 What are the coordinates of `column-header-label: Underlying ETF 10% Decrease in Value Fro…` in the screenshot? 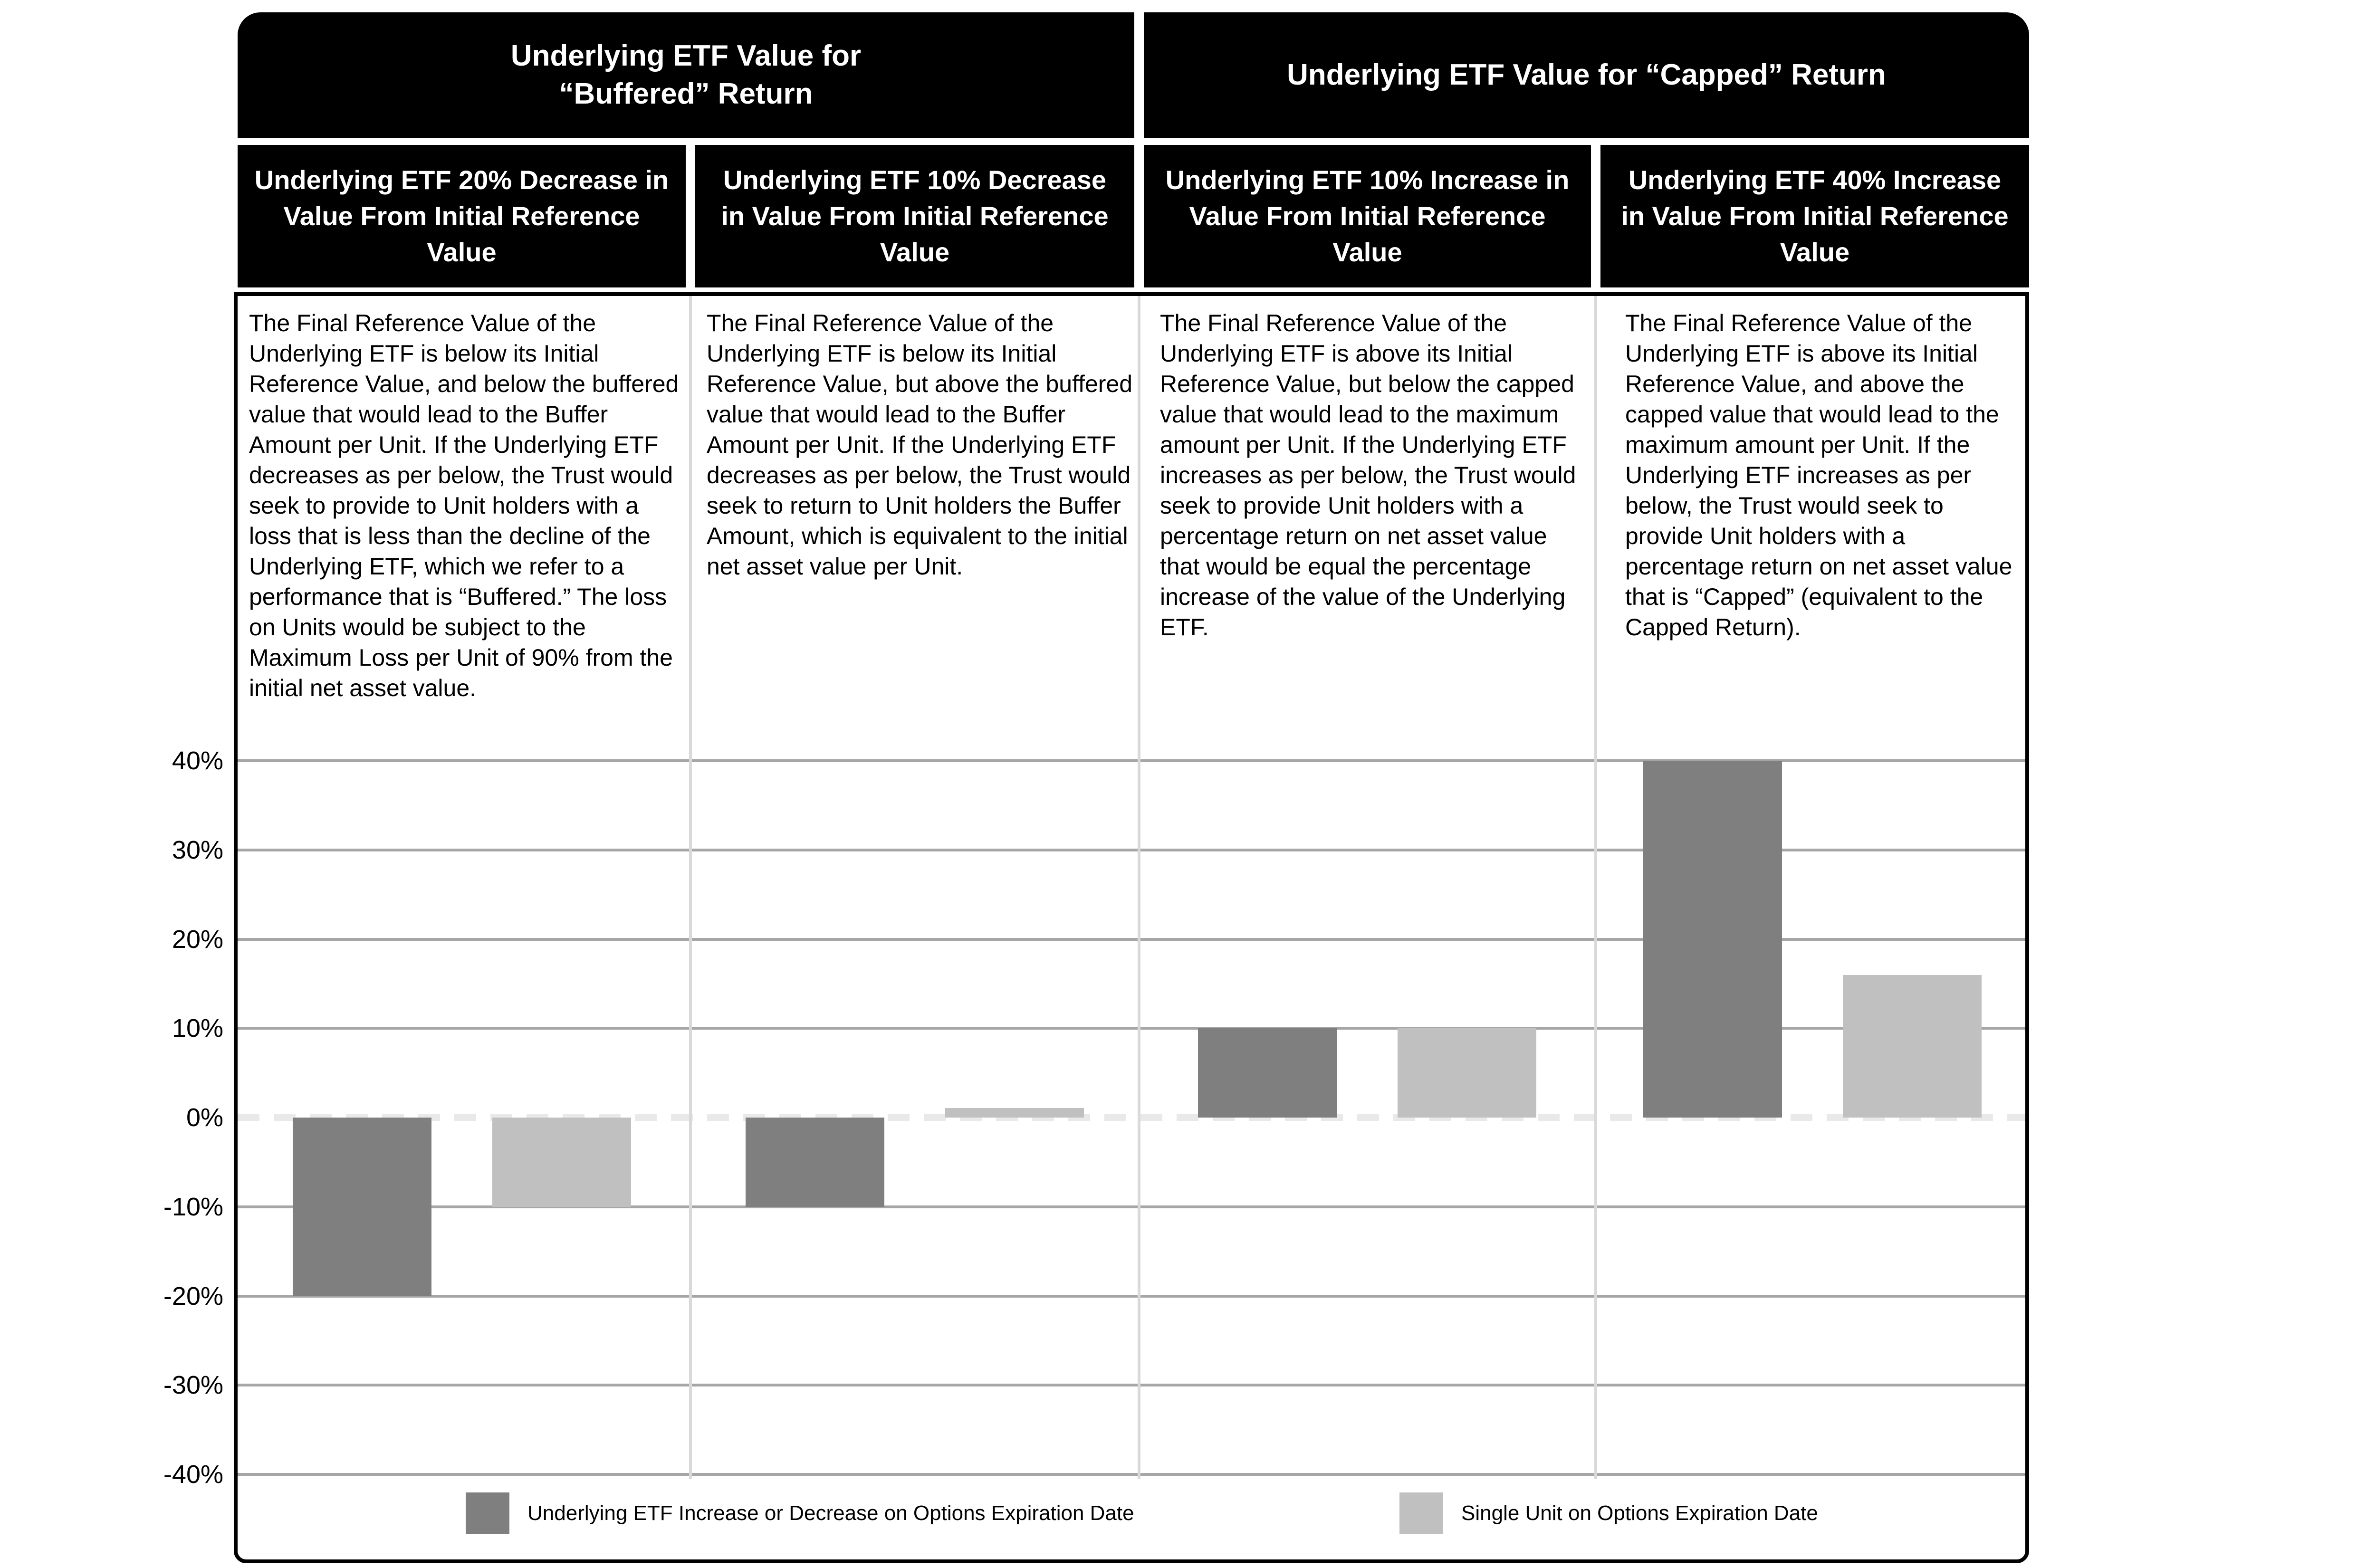 It's located at (915, 216).